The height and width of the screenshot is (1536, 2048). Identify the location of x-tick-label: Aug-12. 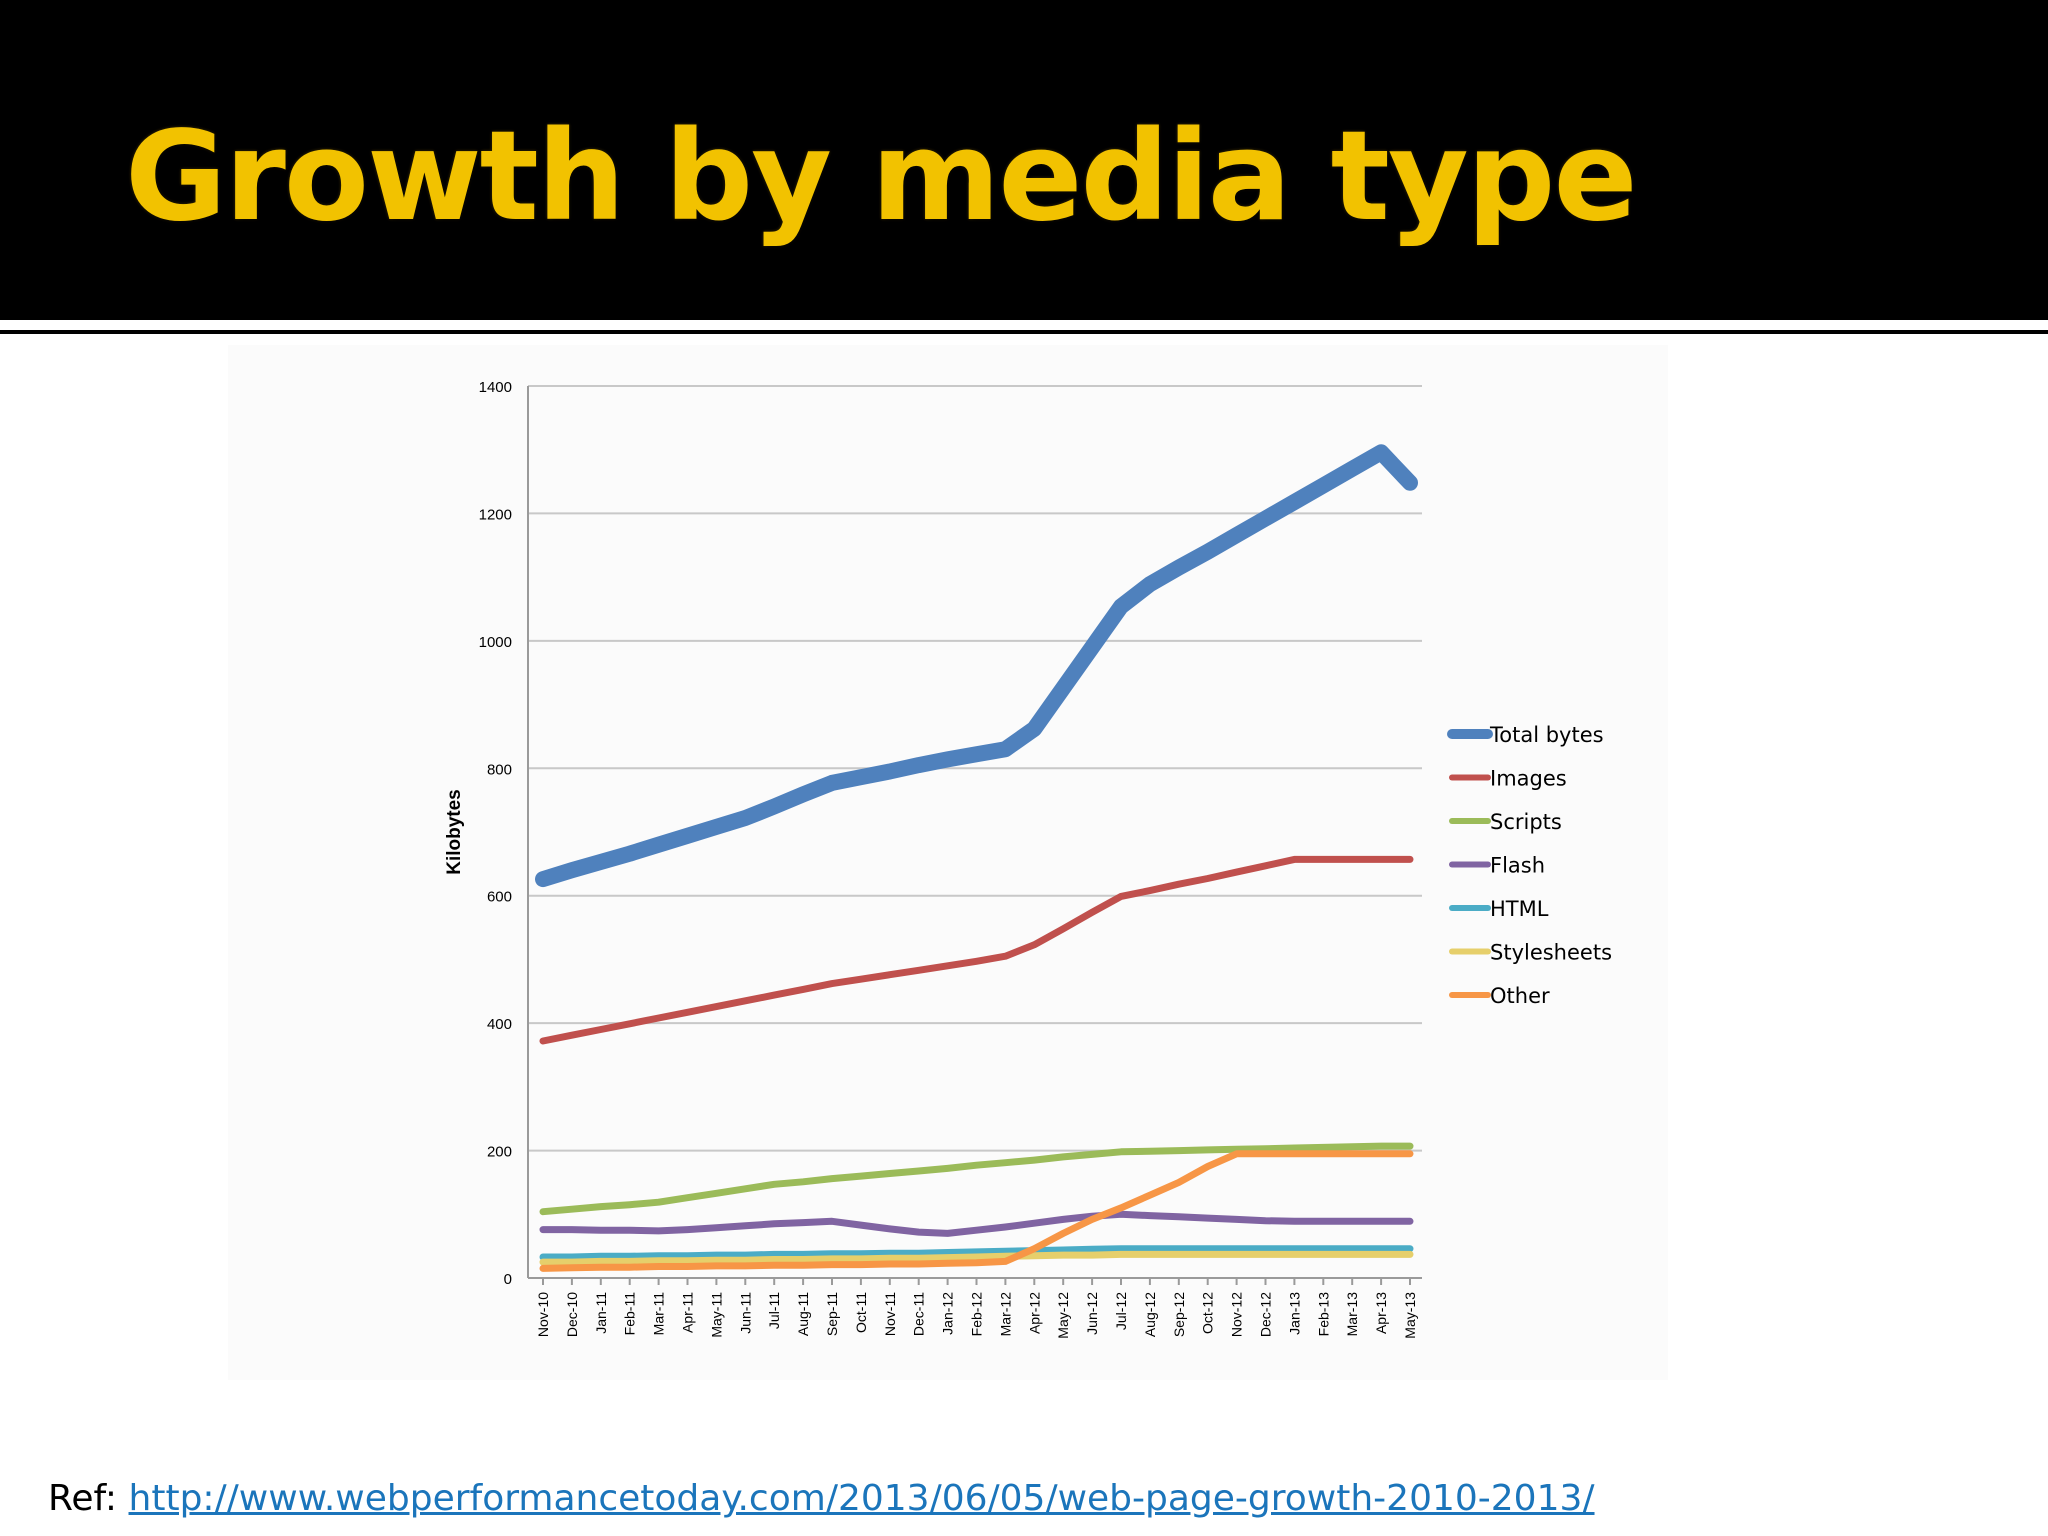
(1150, 1314).